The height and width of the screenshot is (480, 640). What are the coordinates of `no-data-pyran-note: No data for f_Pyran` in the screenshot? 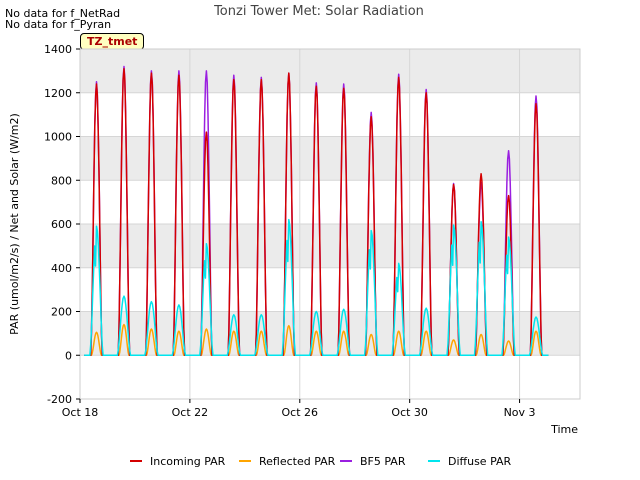 It's located at (58, 24).